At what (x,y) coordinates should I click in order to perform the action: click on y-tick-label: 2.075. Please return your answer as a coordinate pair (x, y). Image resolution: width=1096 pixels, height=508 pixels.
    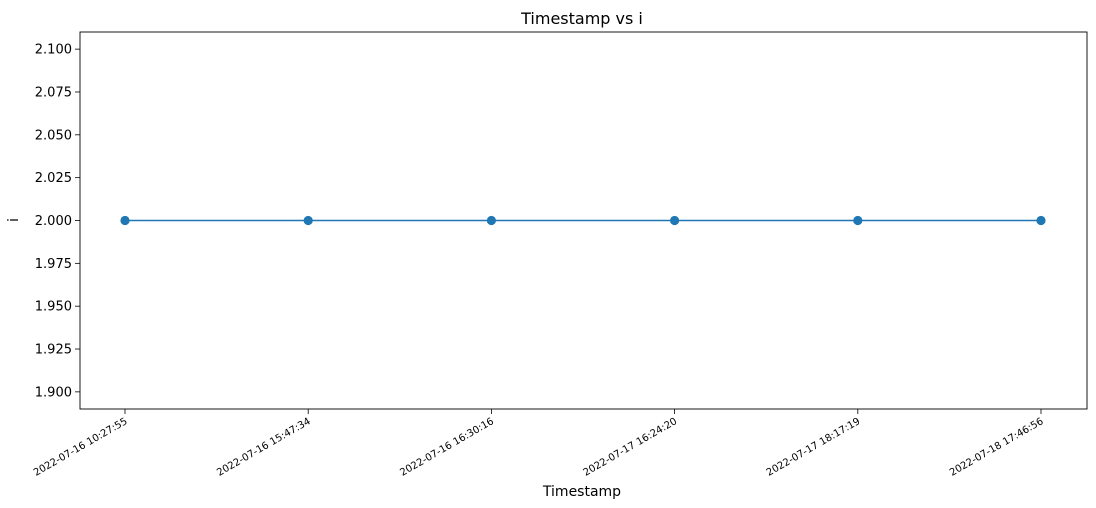
    Looking at the image, I should click on (53, 92).